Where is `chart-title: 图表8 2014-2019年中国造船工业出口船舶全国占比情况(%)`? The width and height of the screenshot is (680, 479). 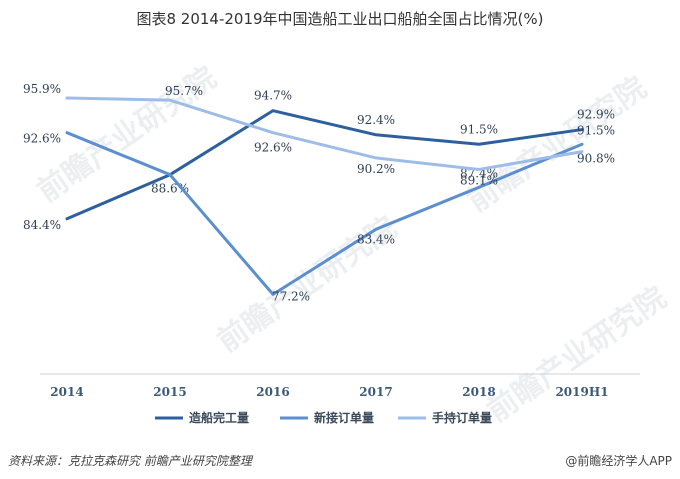 chart-title: 图表8 2014-2019年中国造船工业出口船舶全国占比情况(%) is located at coordinates (340, 19).